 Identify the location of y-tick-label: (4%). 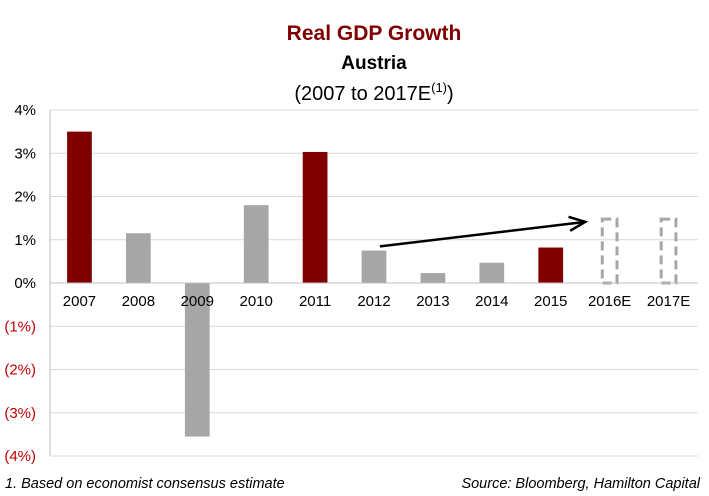
(20, 456).